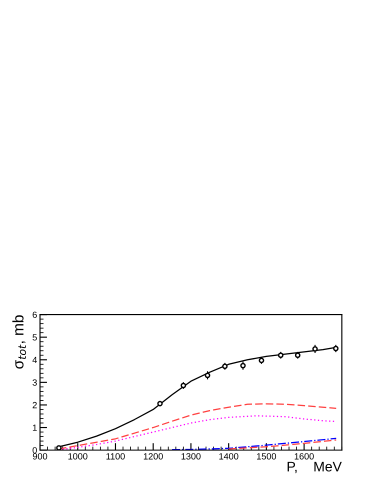  I want to click on y-tick-label: 1, so click(34, 427).